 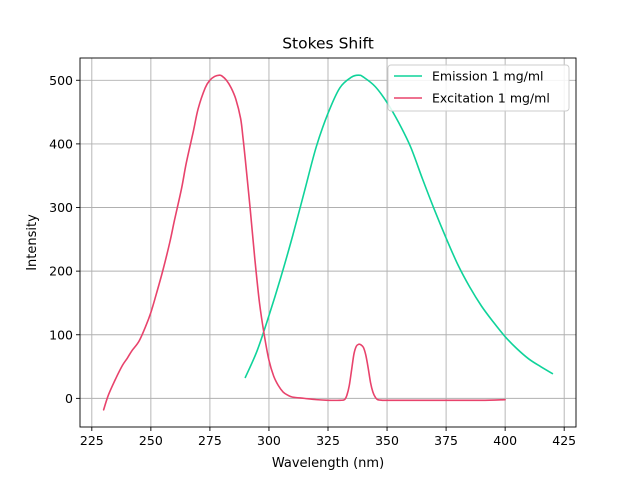 I want to click on x-tick-label: 400, so click(x=505, y=440).